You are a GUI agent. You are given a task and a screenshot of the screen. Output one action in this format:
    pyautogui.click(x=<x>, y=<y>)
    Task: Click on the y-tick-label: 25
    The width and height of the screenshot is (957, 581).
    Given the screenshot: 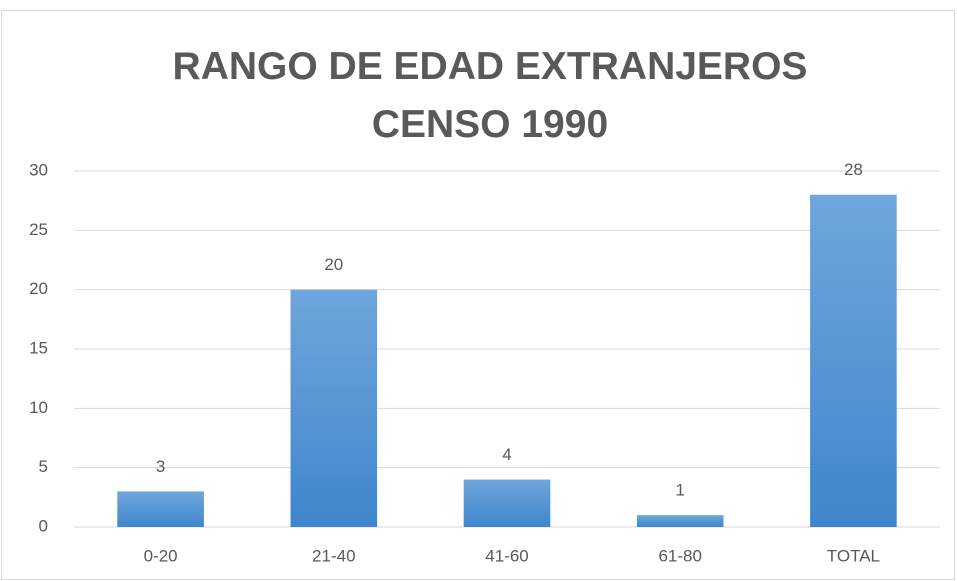 What is the action you would take?
    pyautogui.click(x=38, y=229)
    